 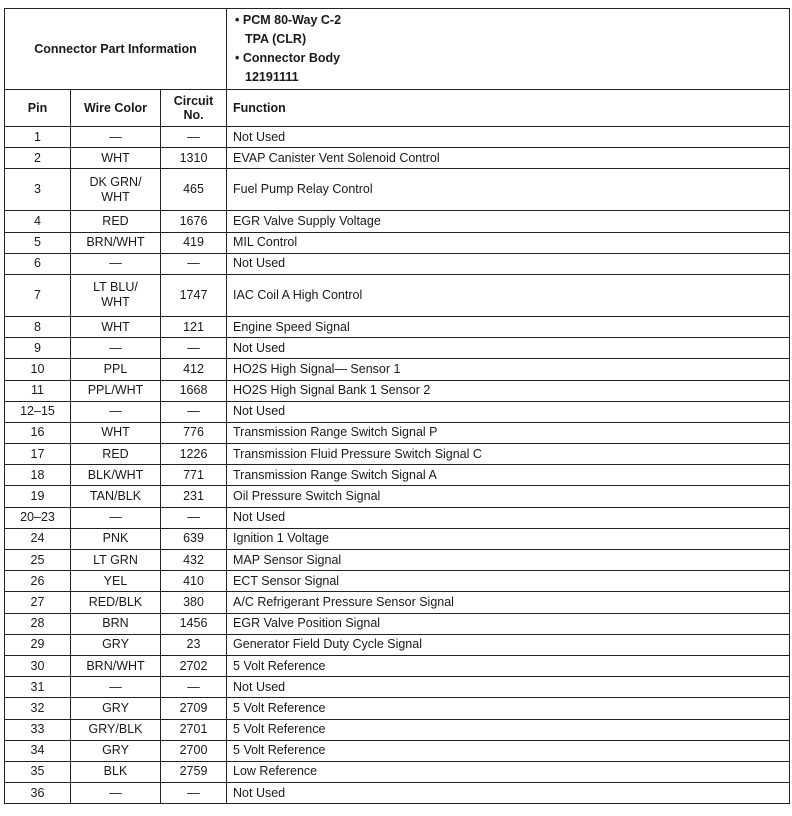 I want to click on circuit-cell: 121, so click(x=193, y=327).